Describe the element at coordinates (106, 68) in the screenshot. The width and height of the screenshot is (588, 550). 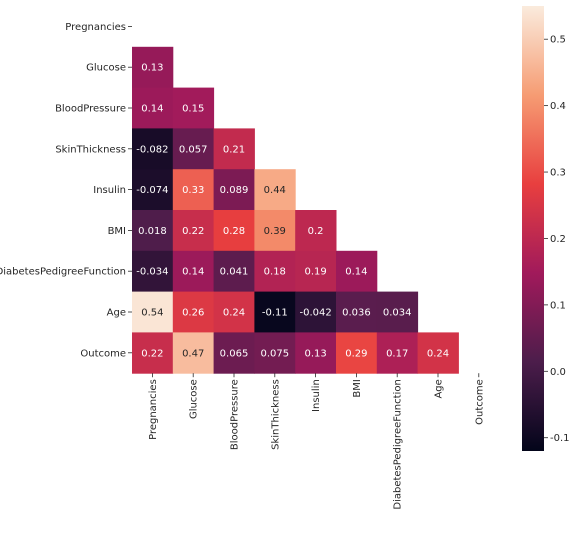
I see `y-tick-label: Glucose` at that location.